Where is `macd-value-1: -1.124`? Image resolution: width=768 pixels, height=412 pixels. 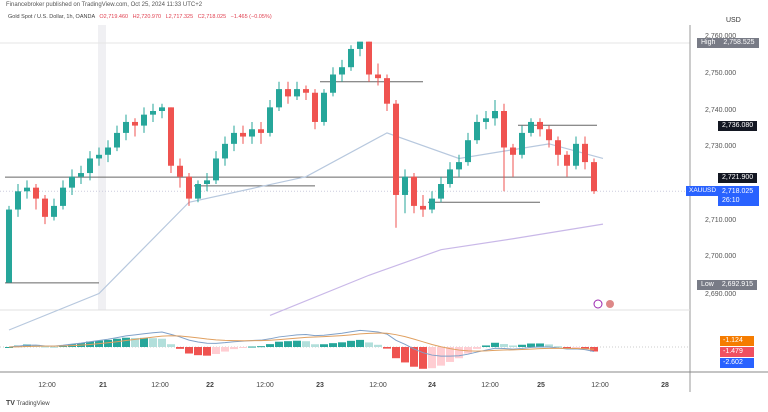 macd-value-1: -1.124 is located at coordinates (737, 341).